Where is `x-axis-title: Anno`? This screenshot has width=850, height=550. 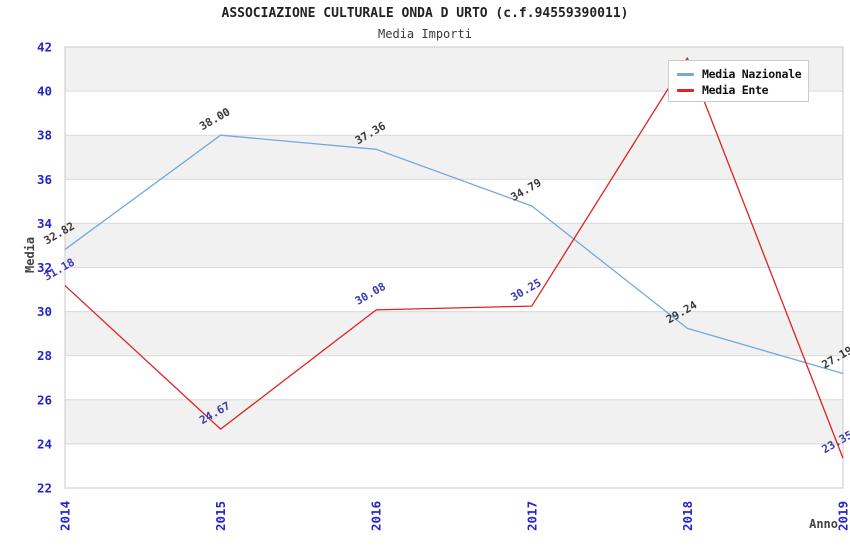 x-axis-title: Anno is located at coordinates (823, 524).